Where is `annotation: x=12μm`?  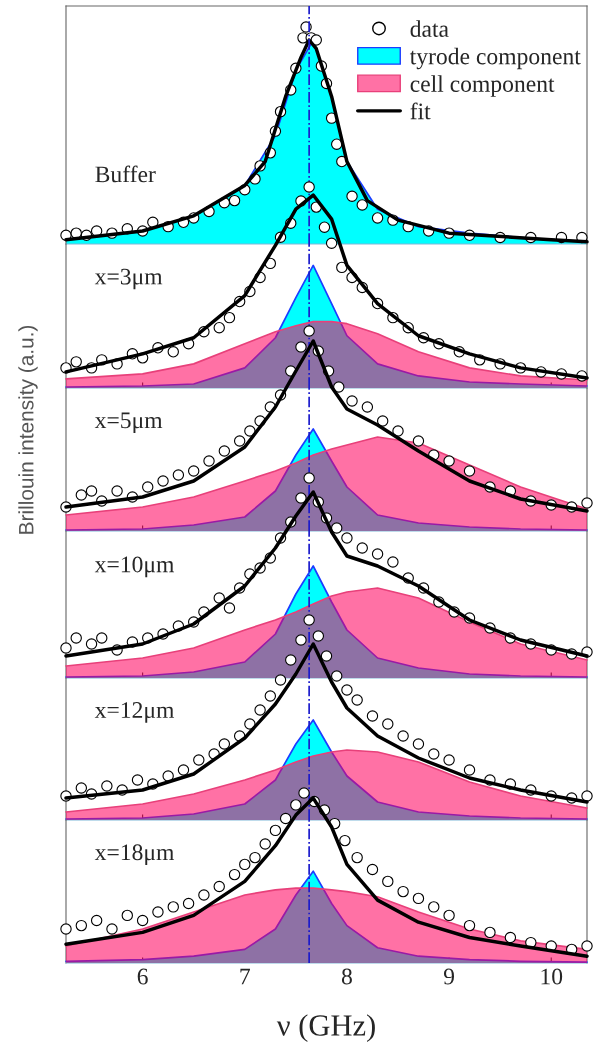
annotation: x=12μm is located at coordinates (134, 712).